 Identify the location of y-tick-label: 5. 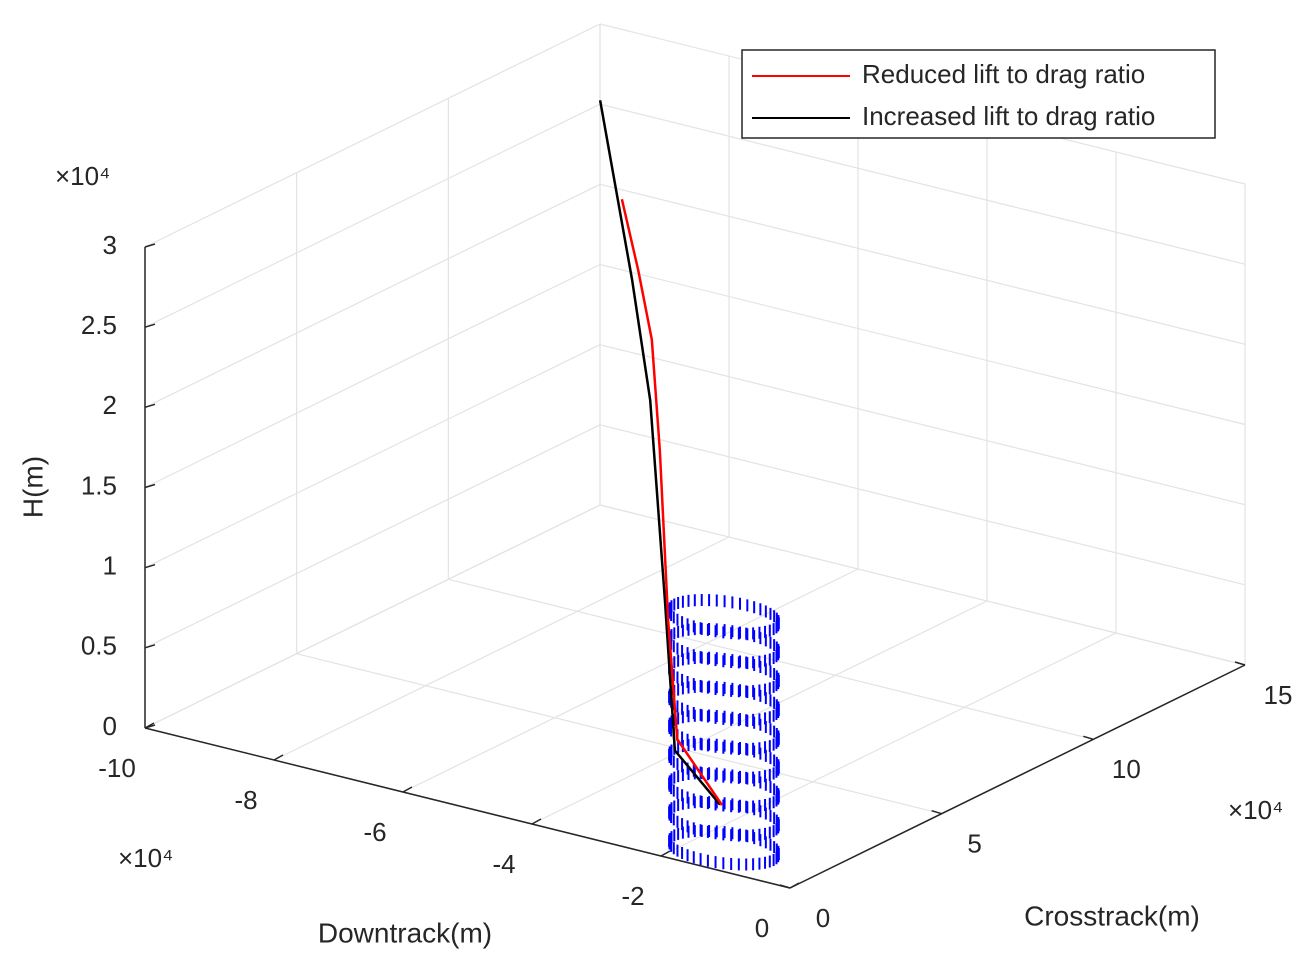
(974, 844).